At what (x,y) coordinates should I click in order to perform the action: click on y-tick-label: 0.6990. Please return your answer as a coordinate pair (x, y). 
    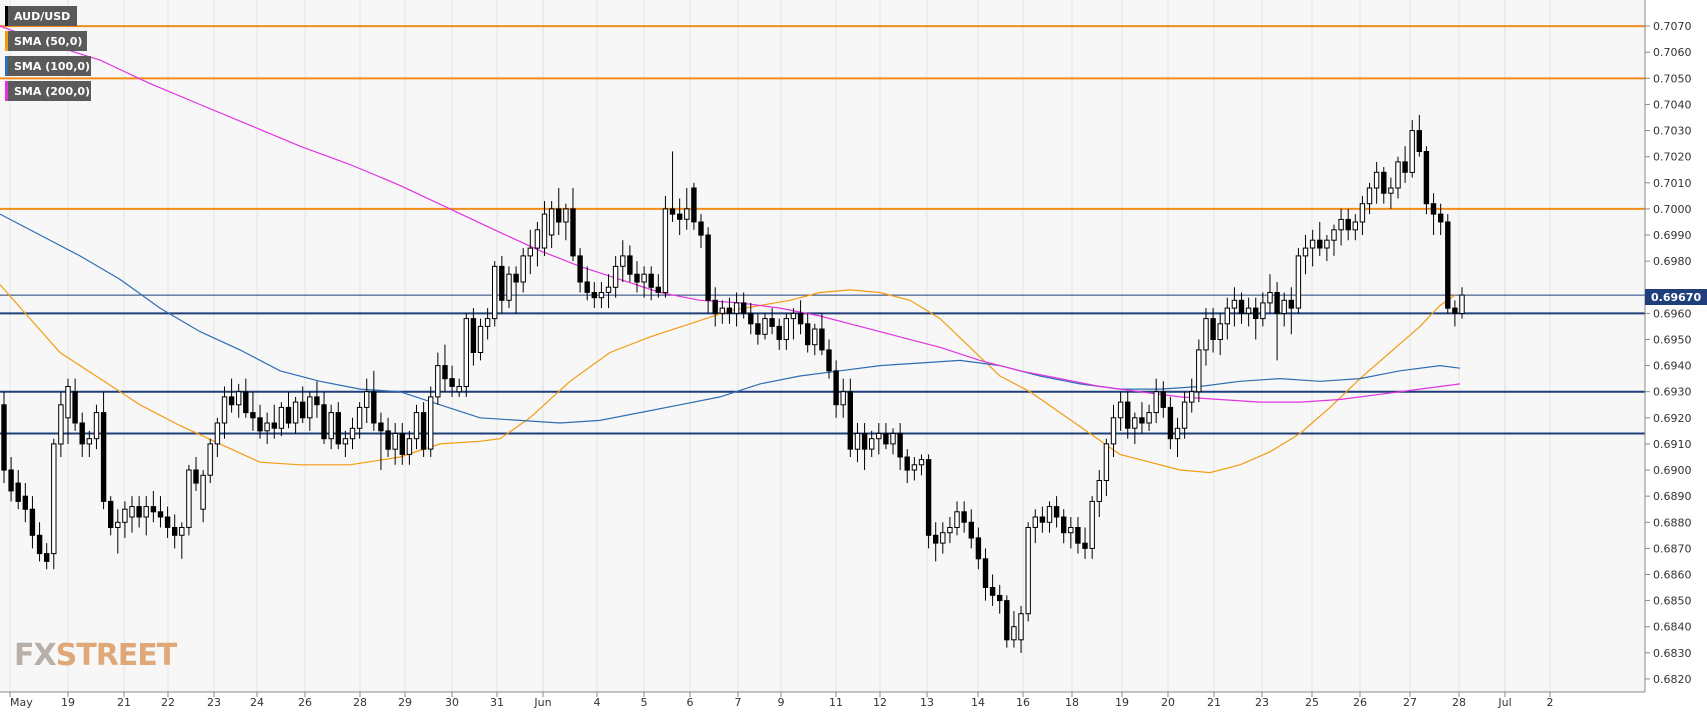
    Looking at the image, I should click on (1672, 235).